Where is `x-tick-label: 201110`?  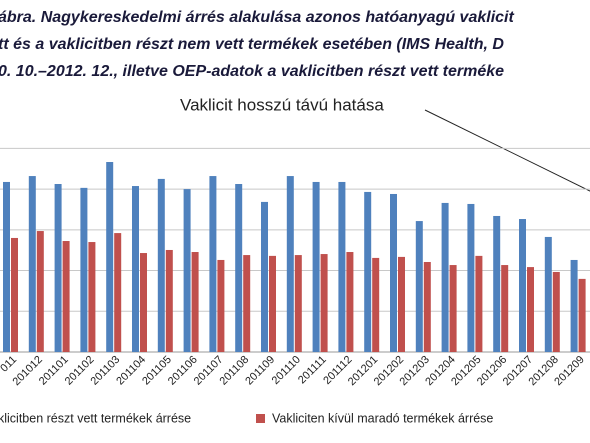
x-tick-label: 201110 is located at coordinates (286, 370).